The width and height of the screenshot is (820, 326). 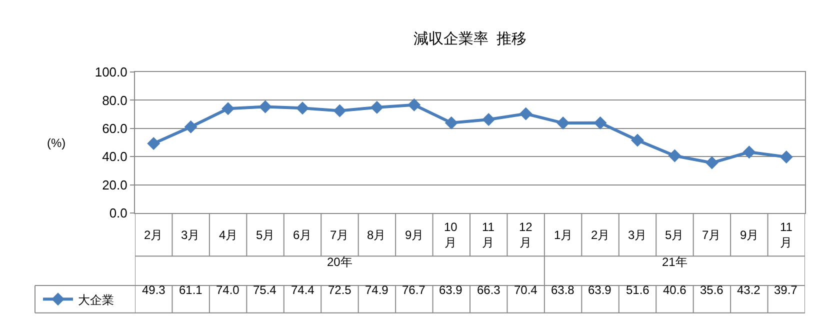 What do you see at coordinates (111, 72) in the screenshot?
I see `y-tick-label: 100.0` at bounding box center [111, 72].